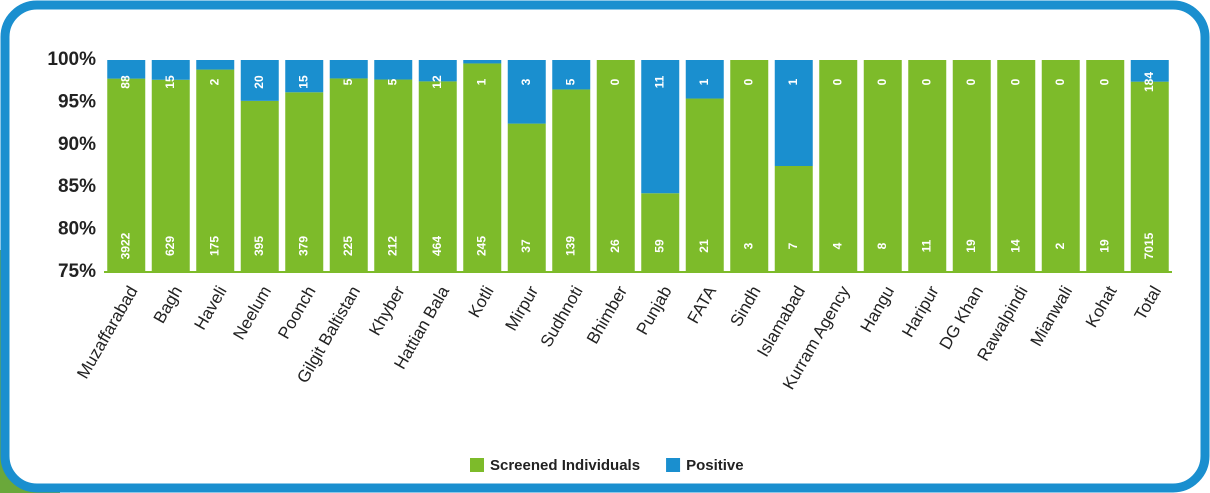 Image resolution: width=1210 pixels, height=493 pixels. I want to click on value-label: 379, so click(303, 246).